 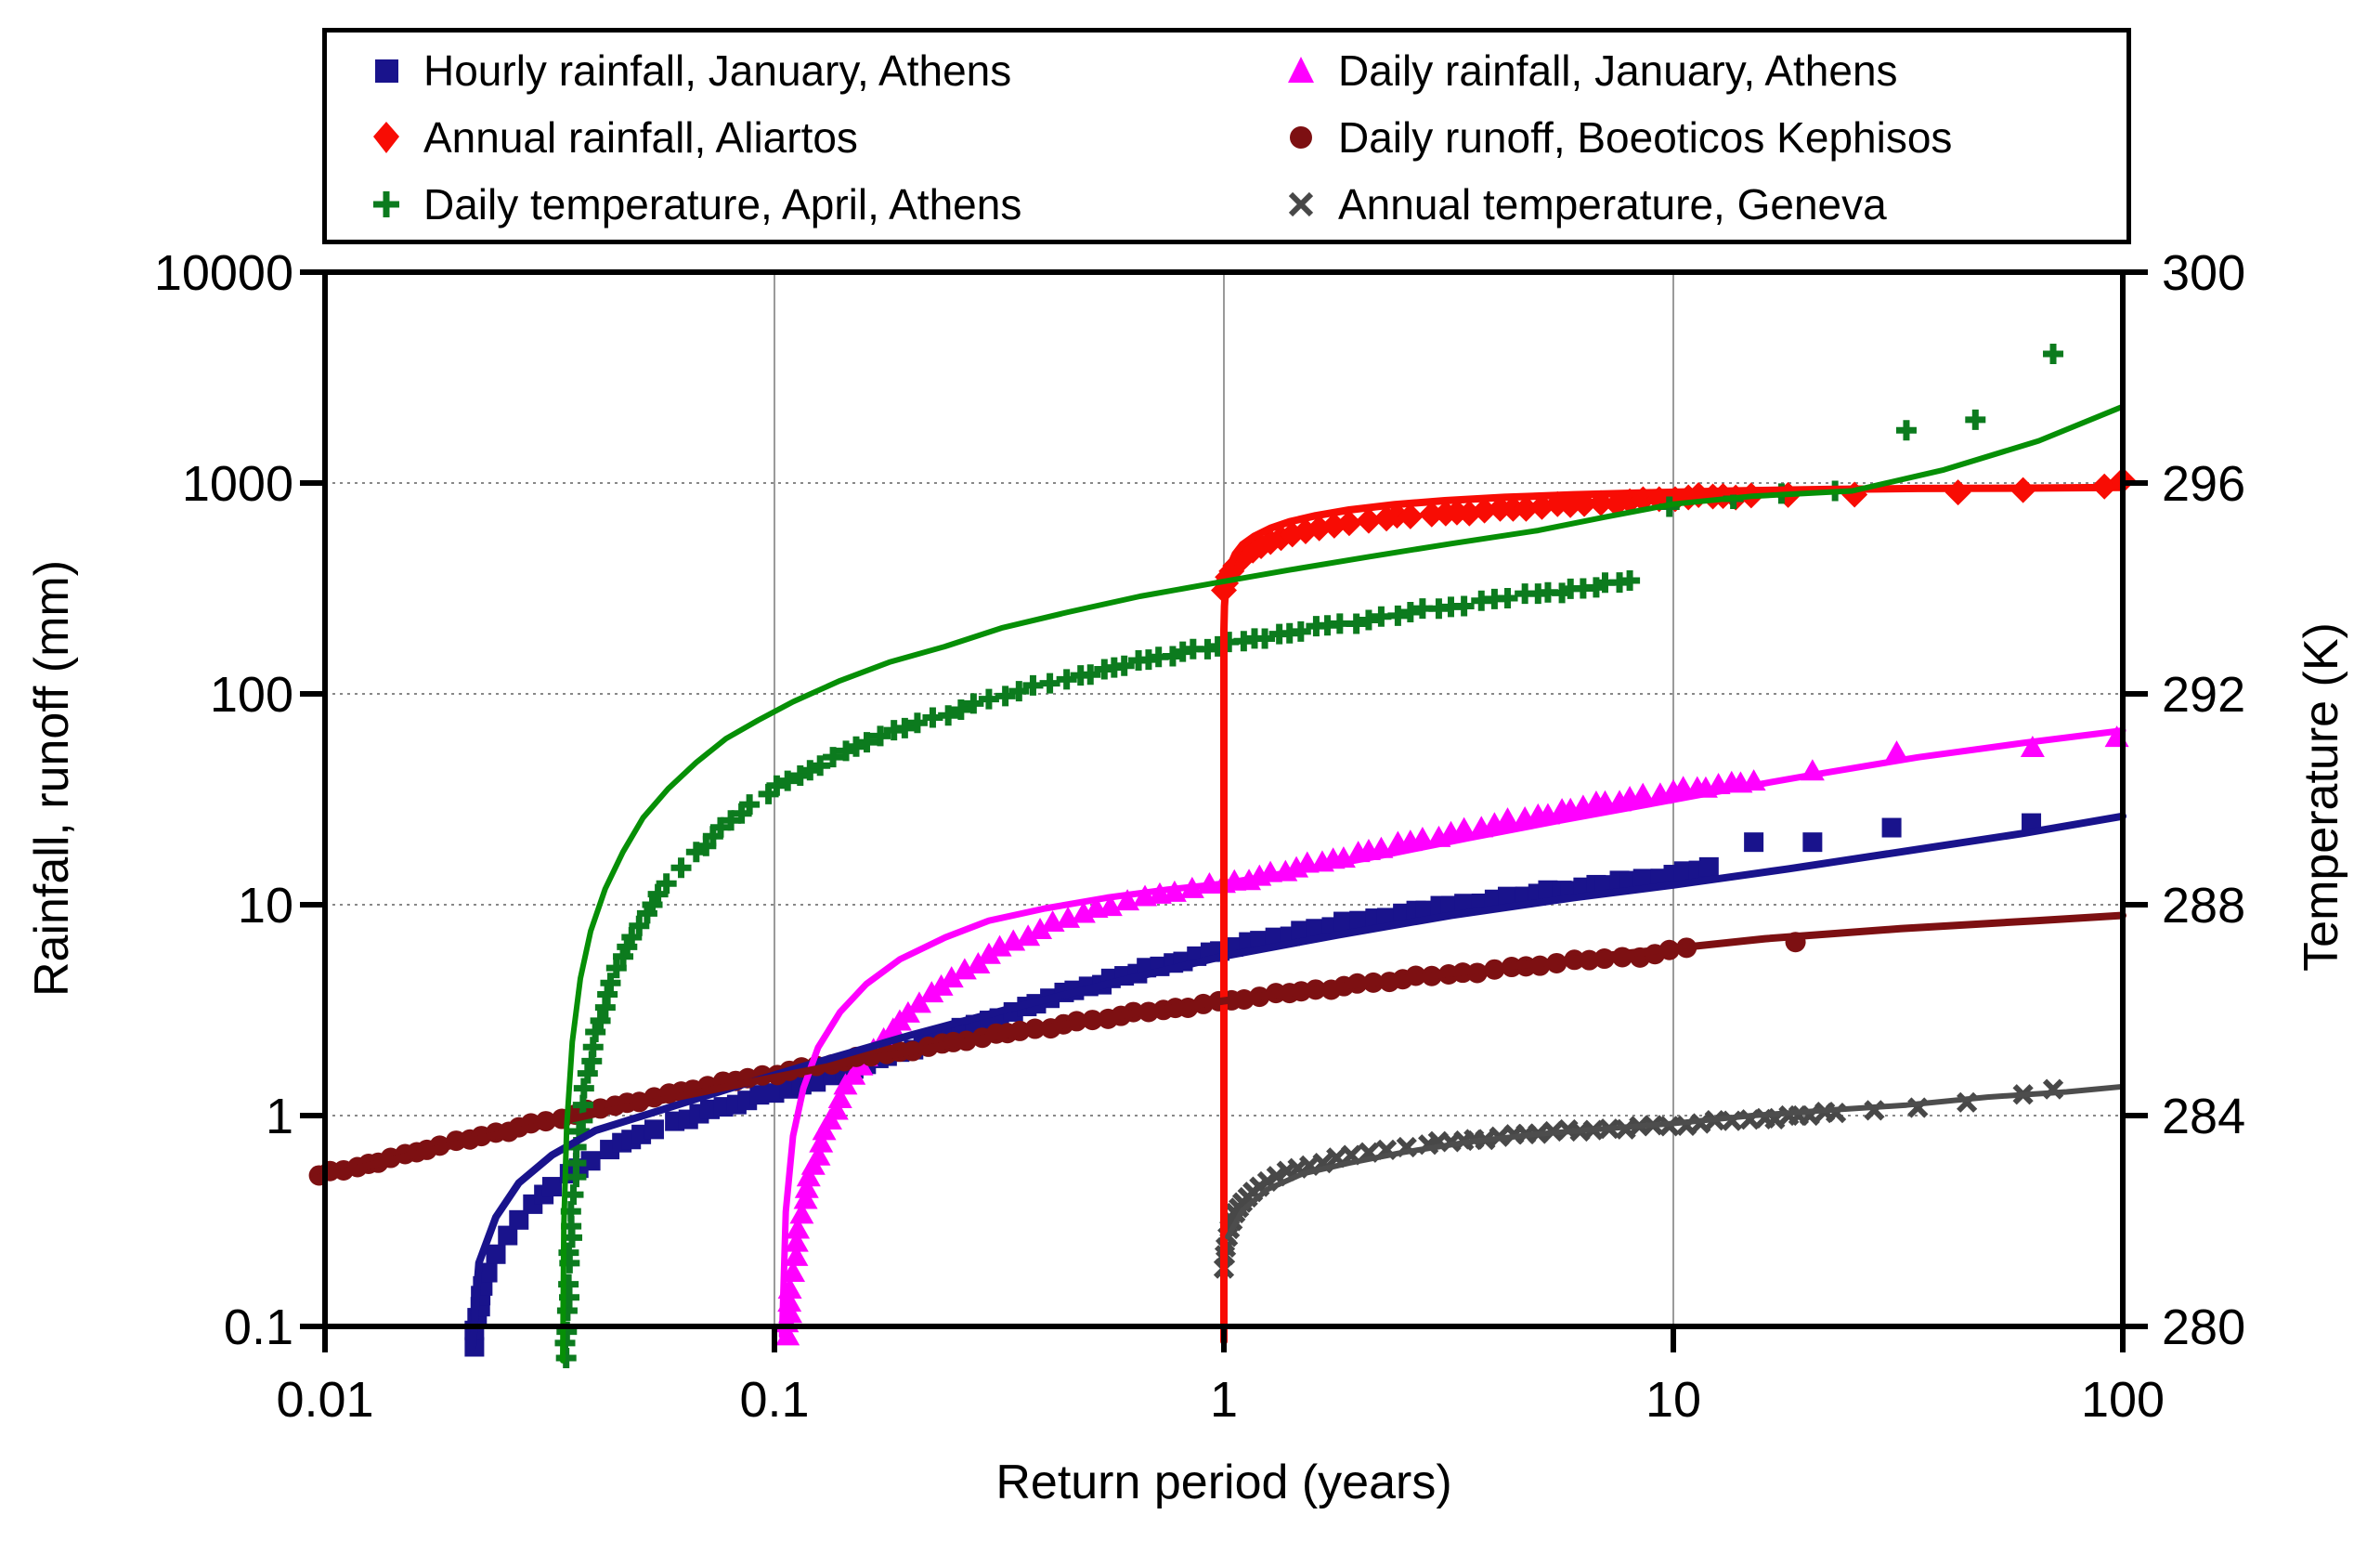 What do you see at coordinates (1618, 70) in the screenshot?
I see `legend-label: Daily rainfall, January, Athens` at bounding box center [1618, 70].